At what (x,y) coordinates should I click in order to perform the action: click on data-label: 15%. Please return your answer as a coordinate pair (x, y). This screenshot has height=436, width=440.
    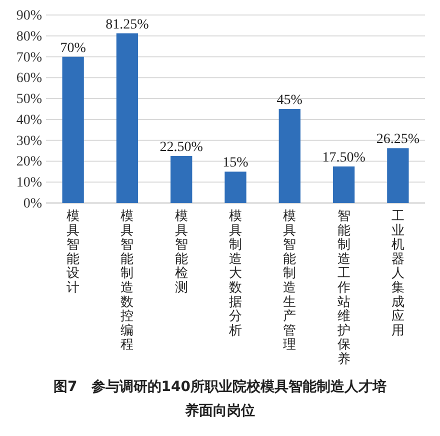
    Looking at the image, I should click on (235, 163).